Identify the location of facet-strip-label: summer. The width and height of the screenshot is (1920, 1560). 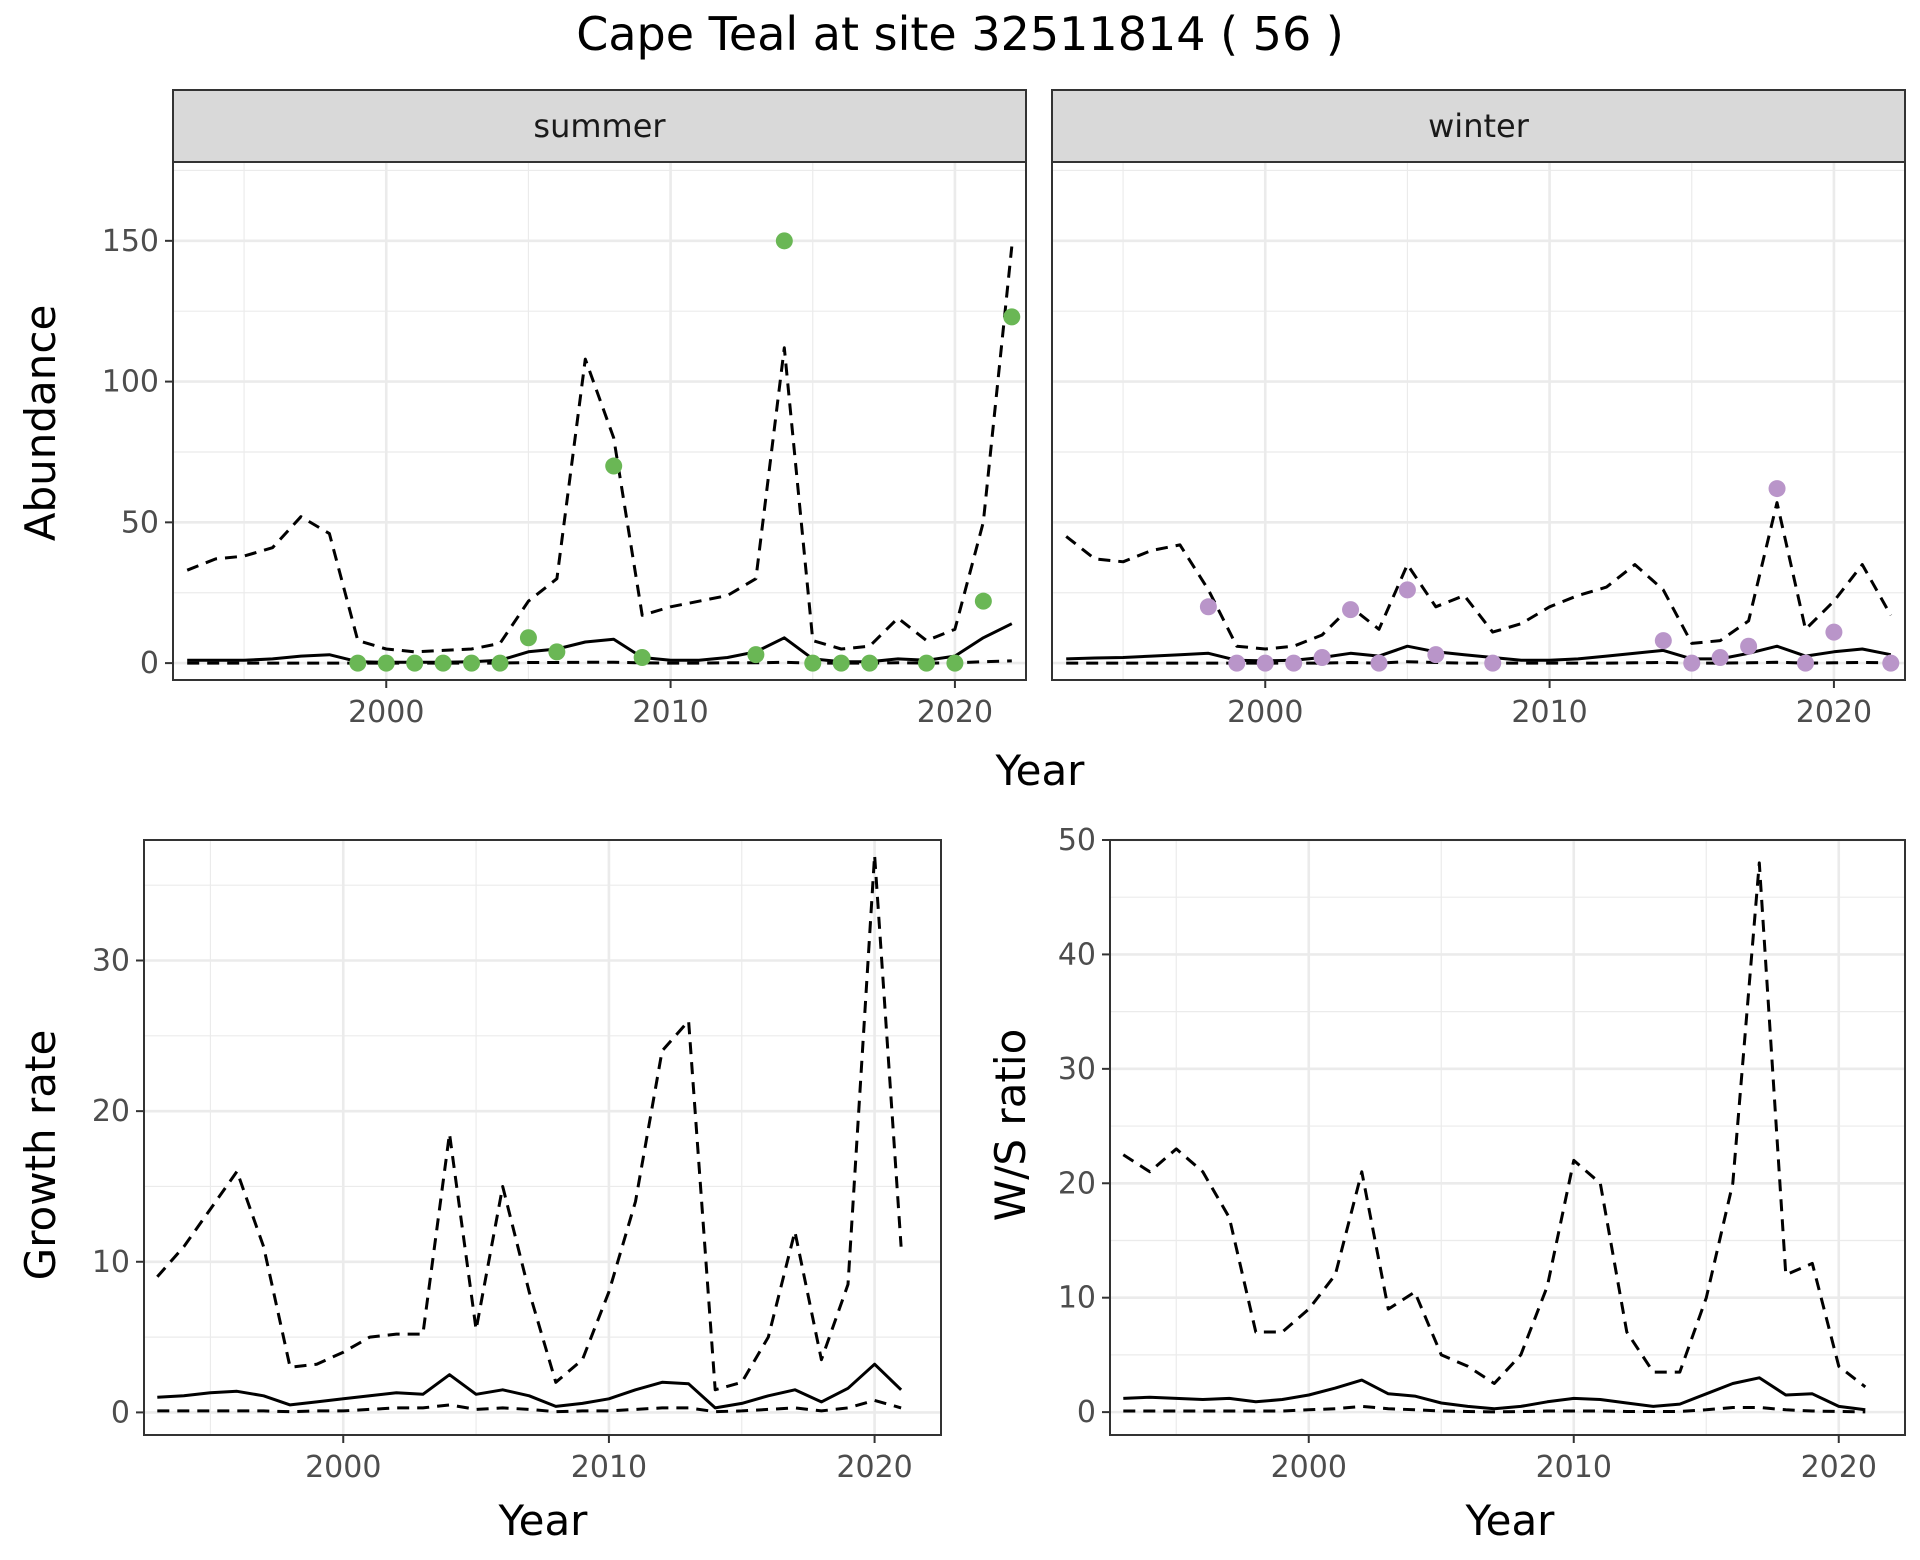
(599, 126).